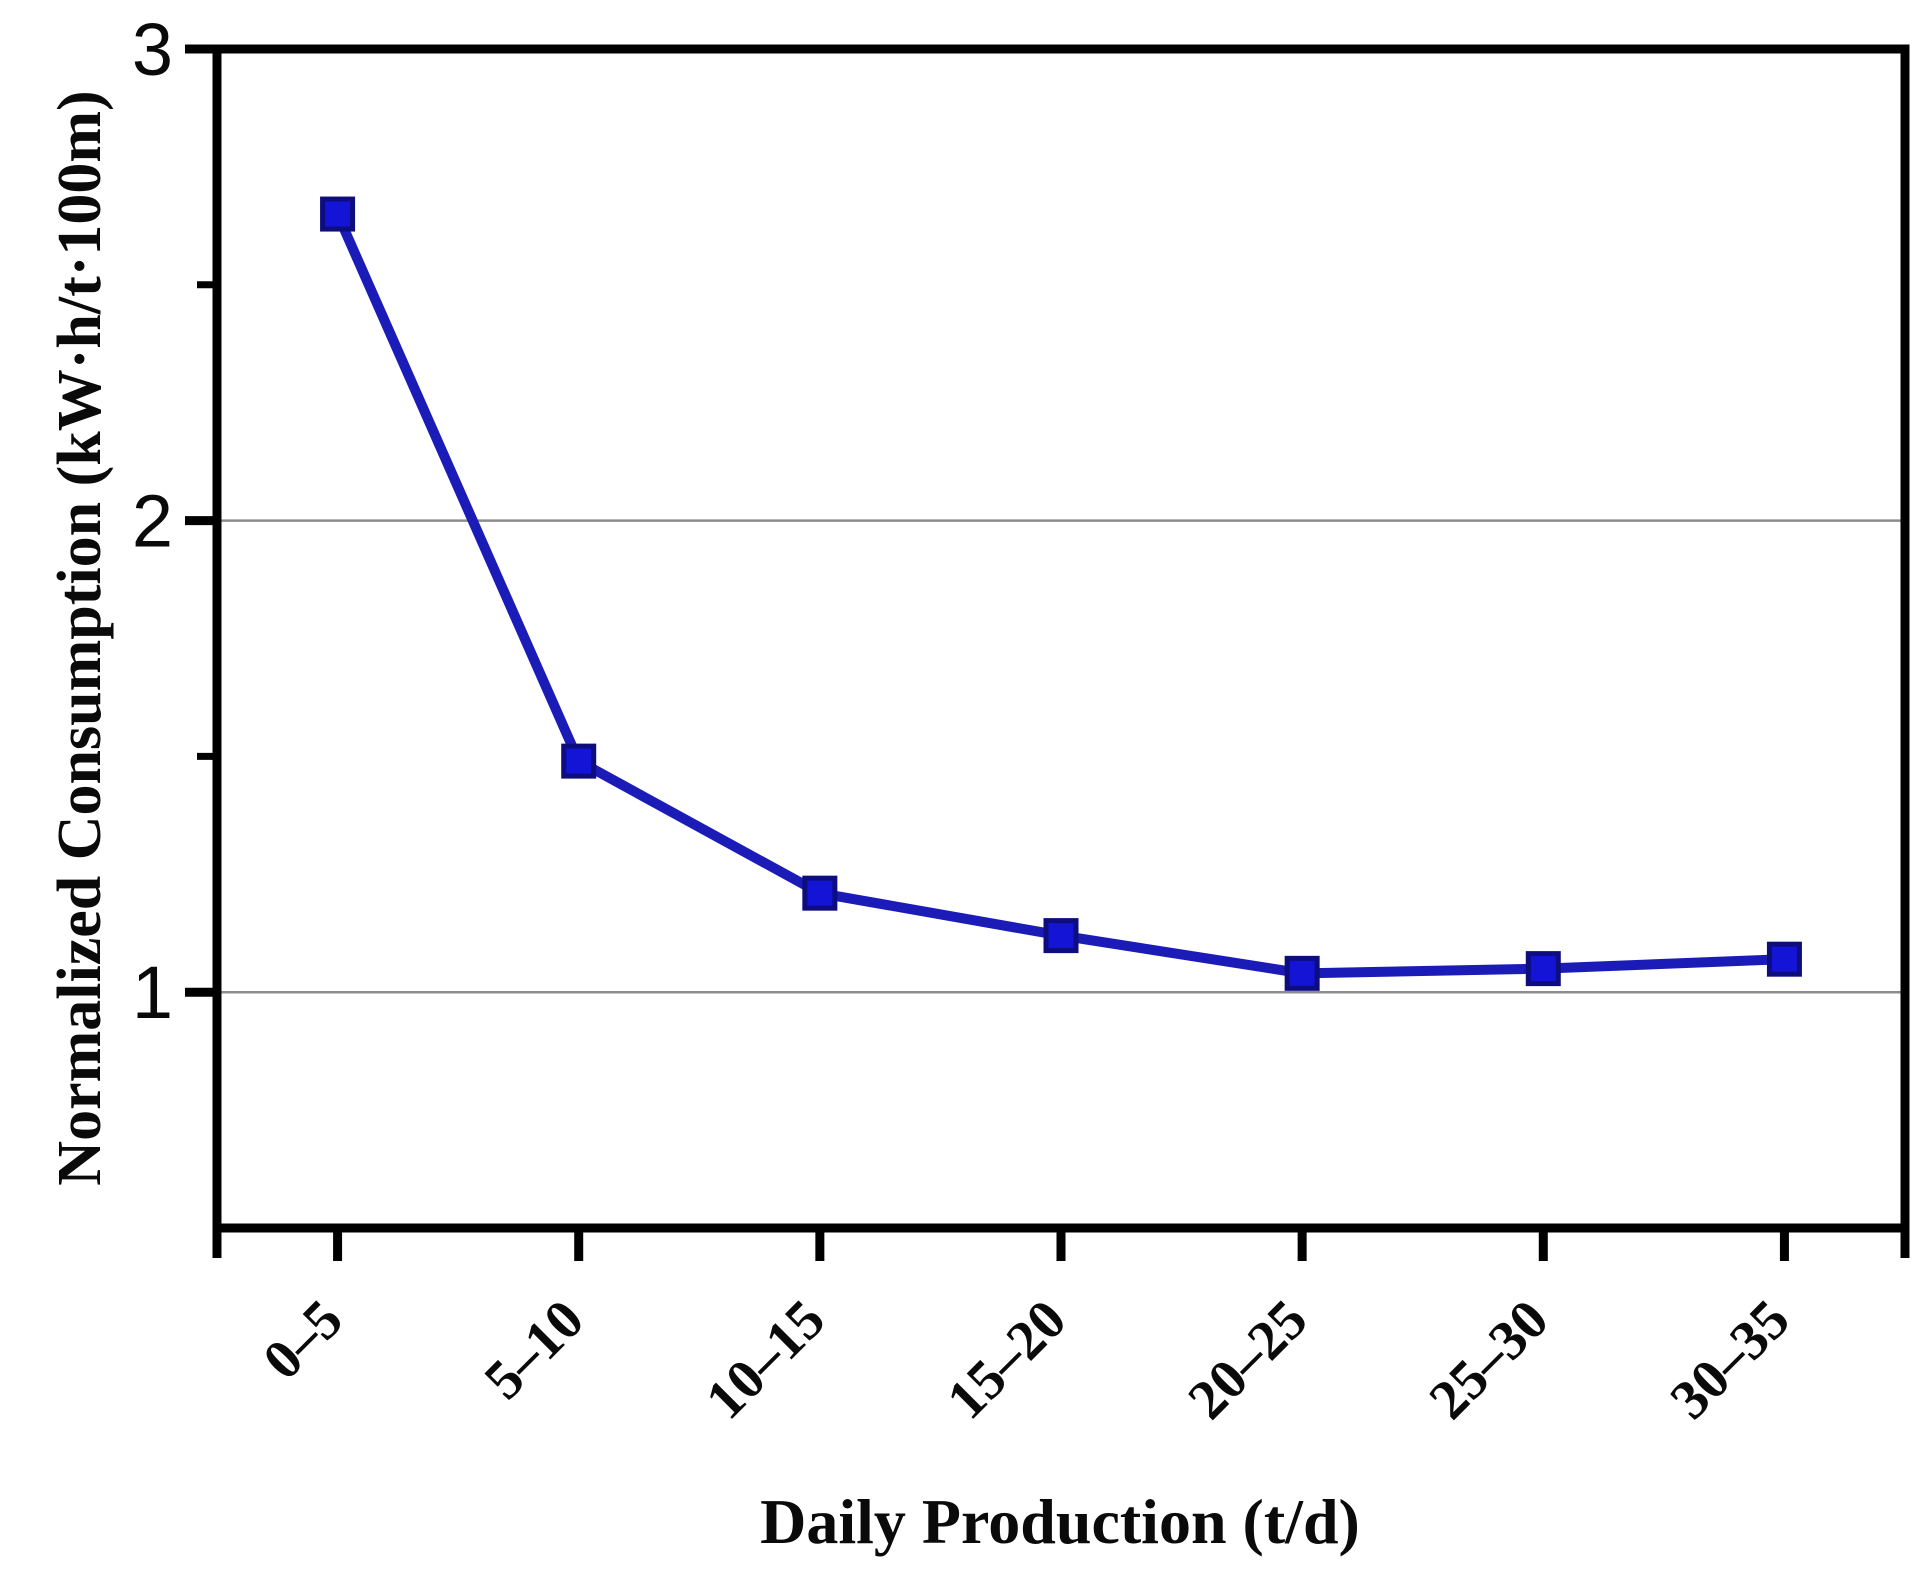 The image size is (1931, 1571). What do you see at coordinates (1060, 1521) in the screenshot?
I see `x-axis-title: Daily Production (t/d)` at bounding box center [1060, 1521].